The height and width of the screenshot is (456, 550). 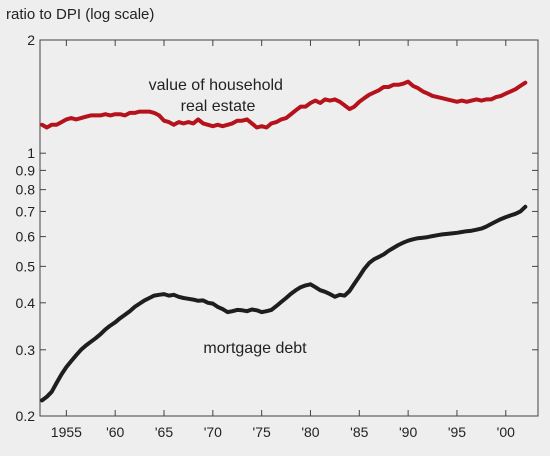 What do you see at coordinates (457, 432) in the screenshot?
I see `x-tick-label: '95` at bounding box center [457, 432].